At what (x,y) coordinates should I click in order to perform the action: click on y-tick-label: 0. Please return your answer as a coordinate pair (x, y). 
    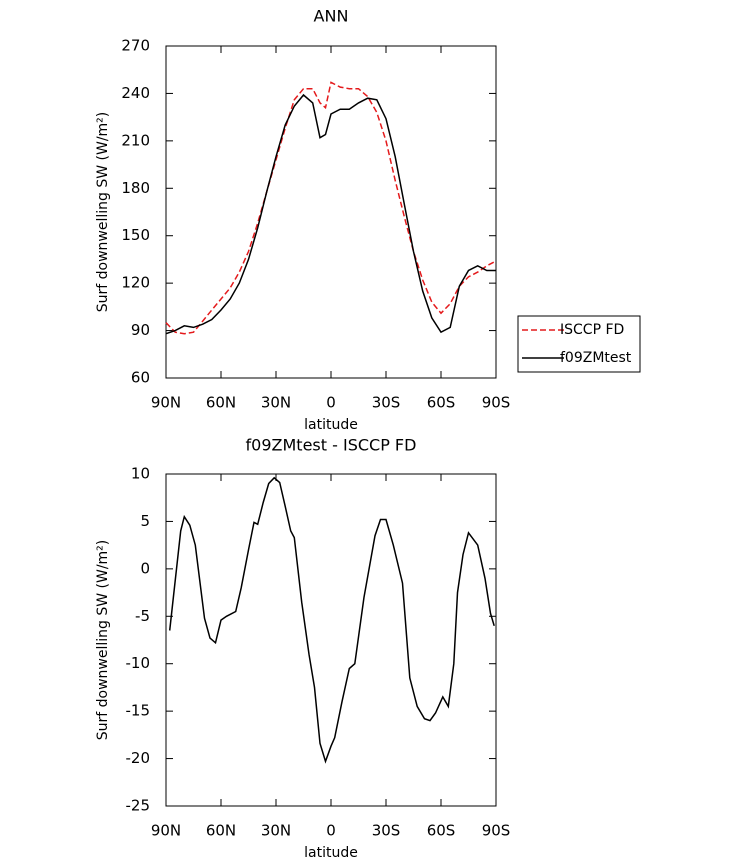
    Looking at the image, I should click on (145, 568).